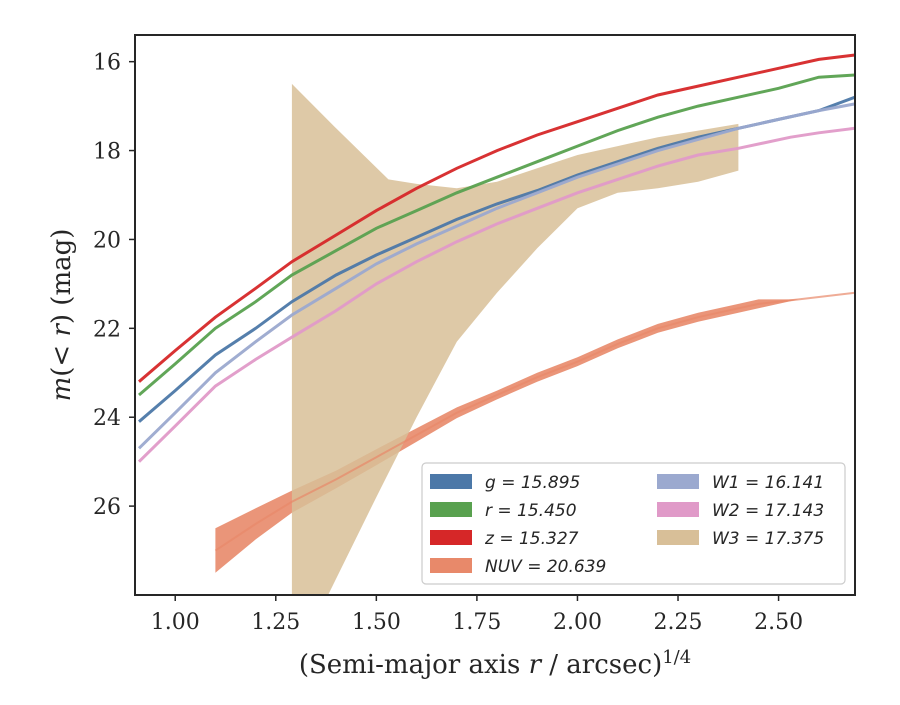 The height and width of the screenshot is (705, 900). Describe the element at coordinates (768, 511) in the screenshot. I see `legend-label-w2: W2 = 17.143` at that location.